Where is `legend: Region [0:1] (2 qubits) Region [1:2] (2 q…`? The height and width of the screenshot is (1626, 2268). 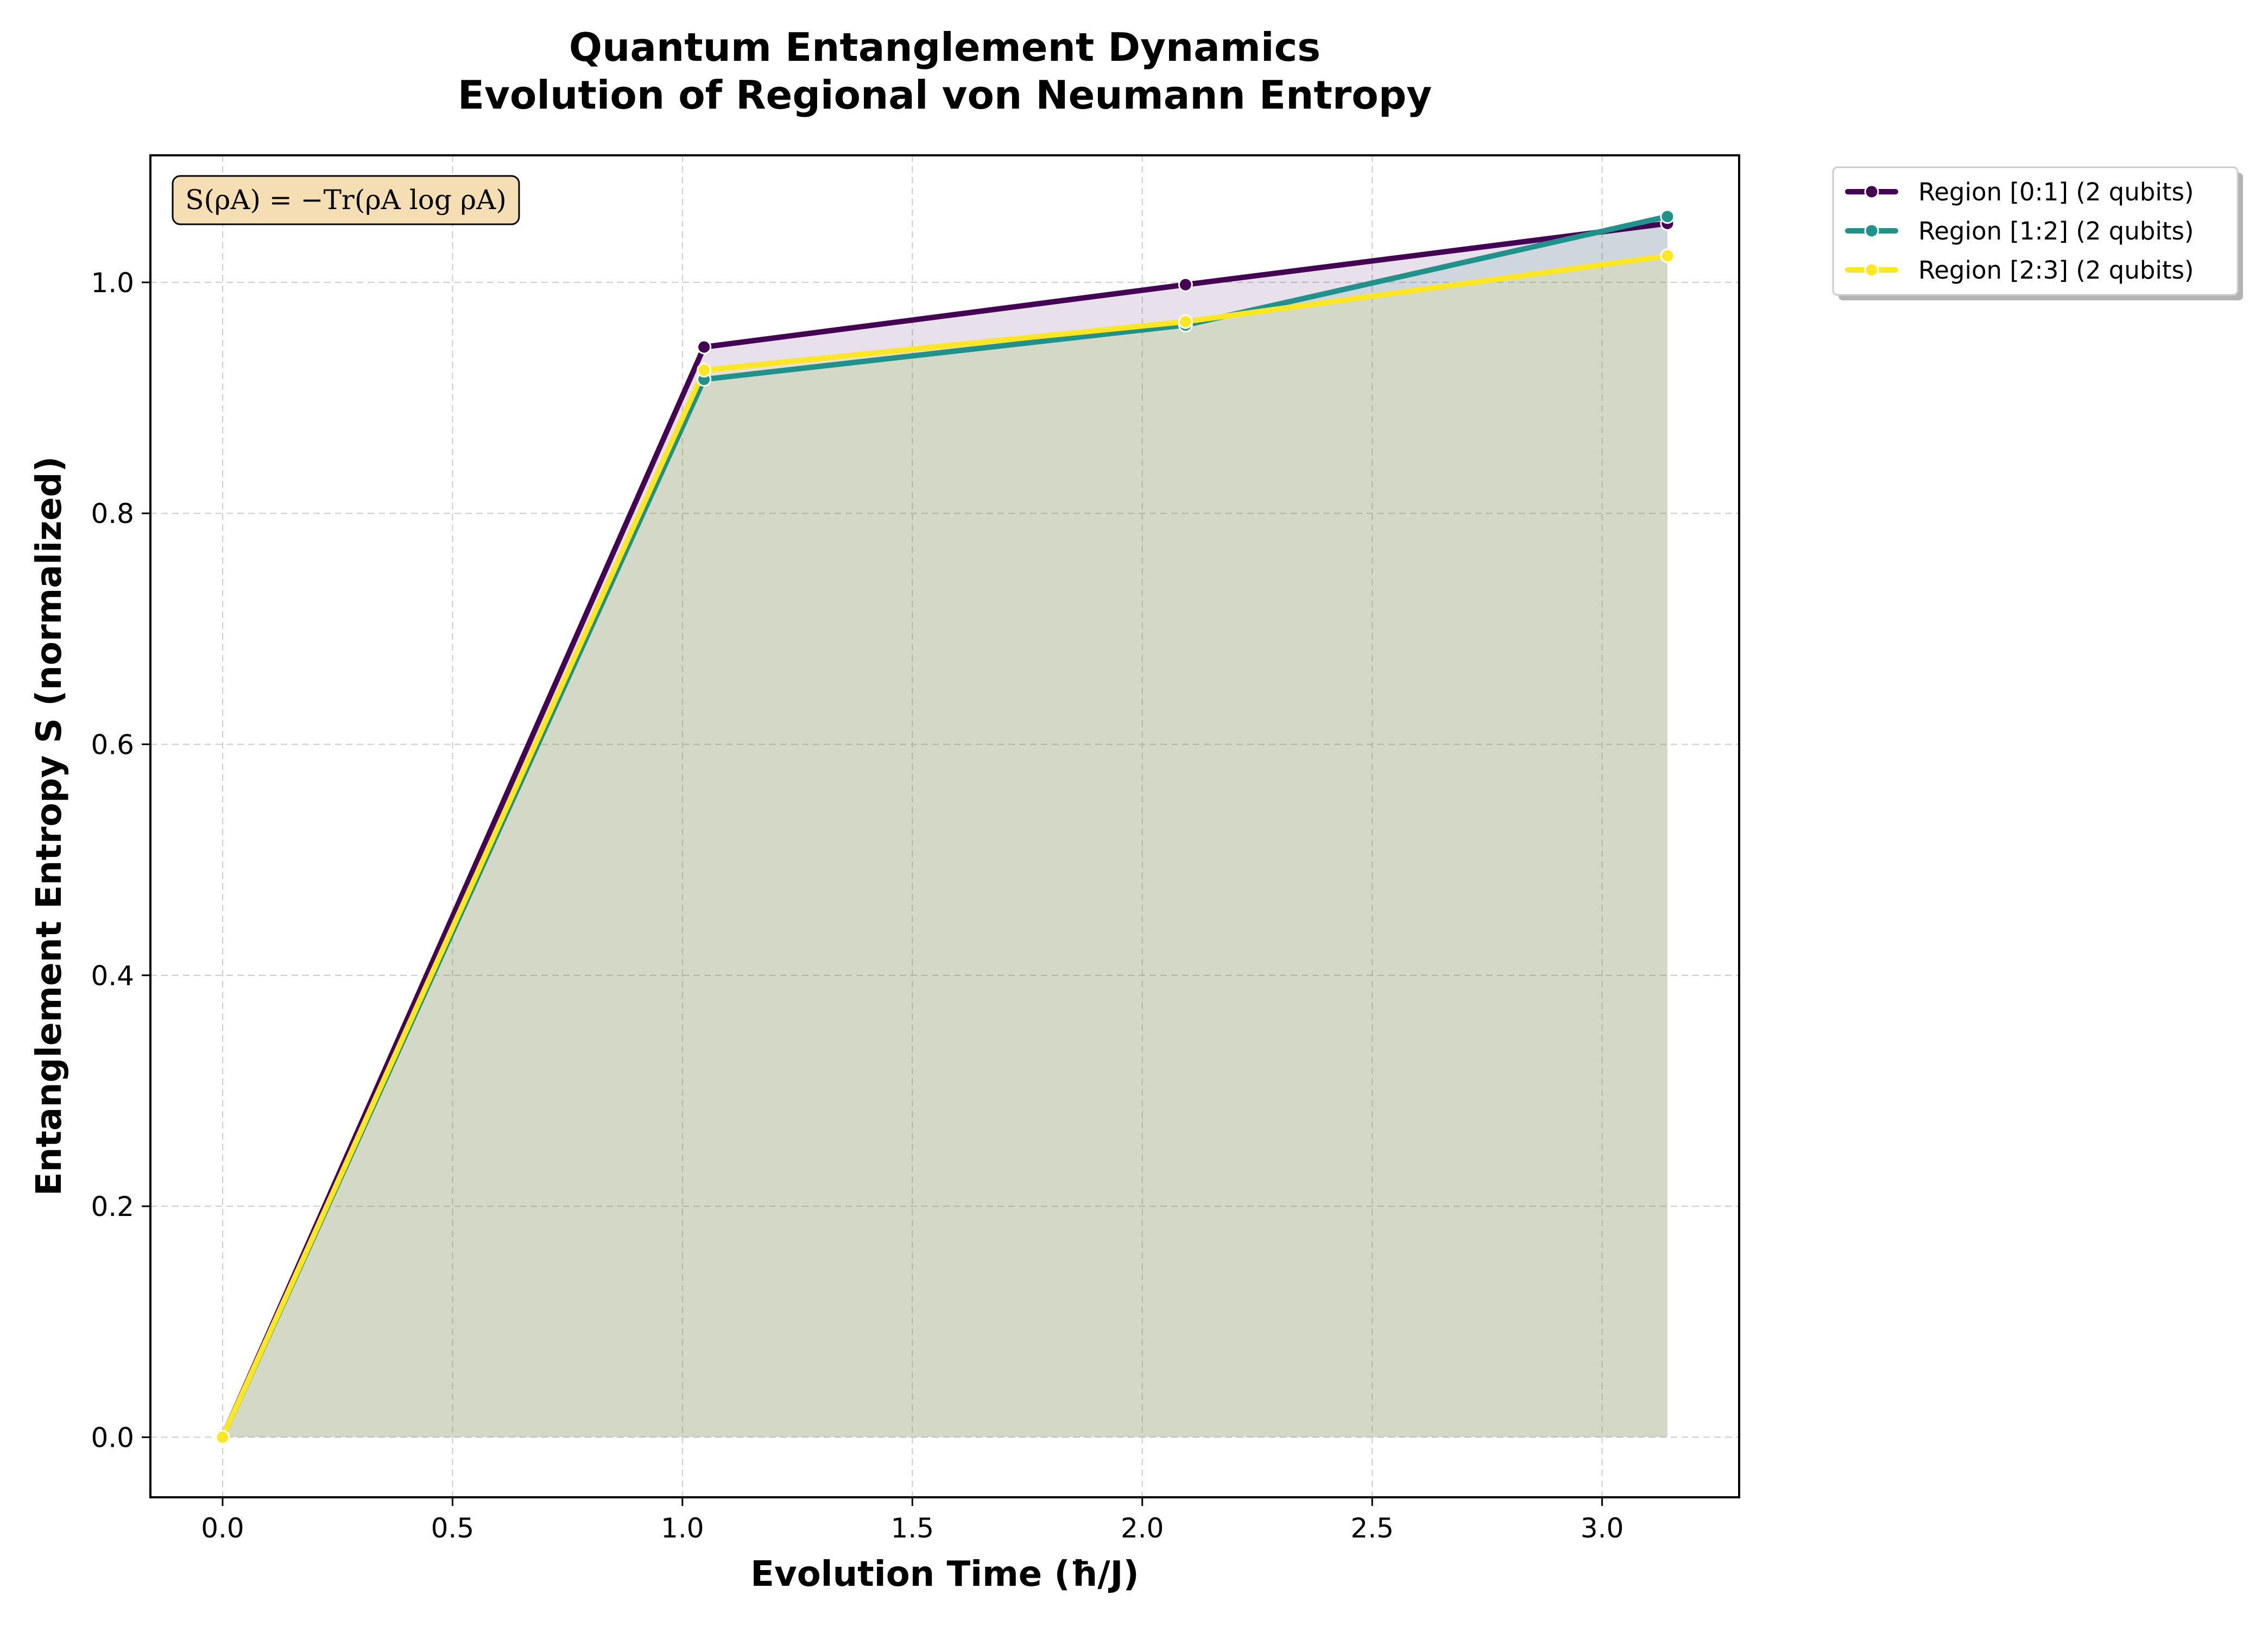 legend: Region [0:1] (2 qubits) Region [1:2] (2 q… is located at coordinates (2037, 233).